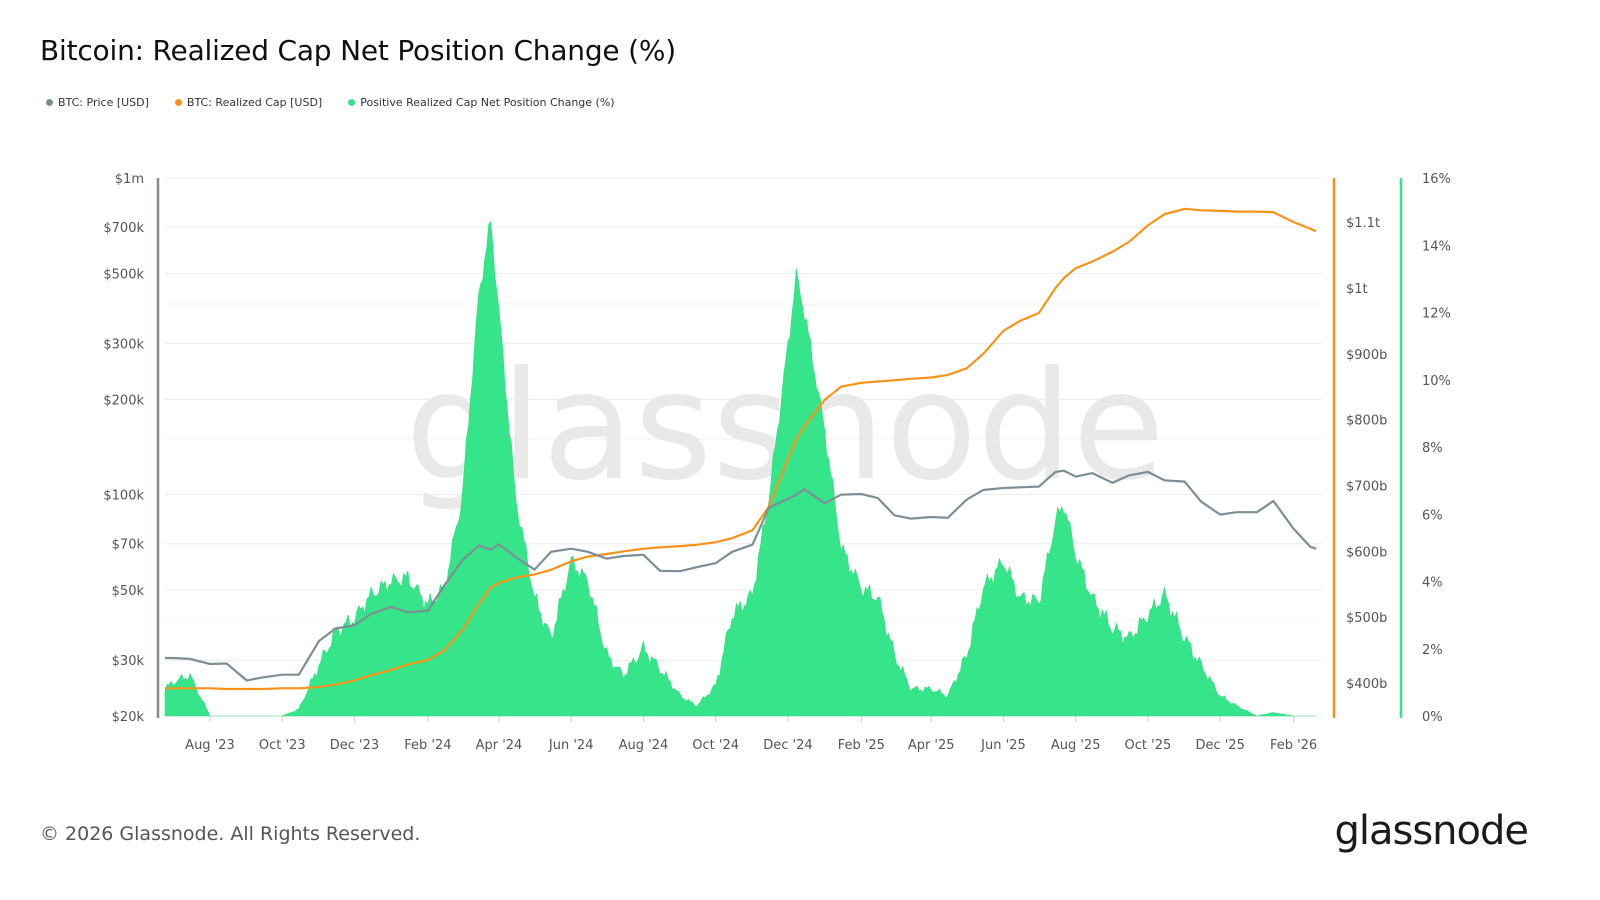 This screenshot has height=900, width=1600. Describe the element at coordinates (1432, 650) in the screenshot. I see `percent-tick-label: 2%` at that location.